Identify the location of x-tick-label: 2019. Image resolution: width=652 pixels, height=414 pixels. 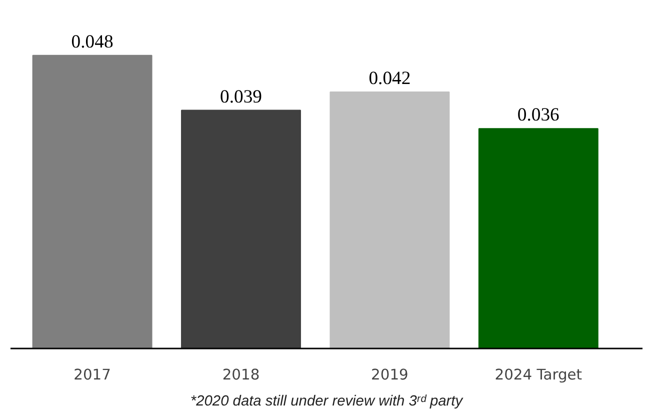
(389, 375).